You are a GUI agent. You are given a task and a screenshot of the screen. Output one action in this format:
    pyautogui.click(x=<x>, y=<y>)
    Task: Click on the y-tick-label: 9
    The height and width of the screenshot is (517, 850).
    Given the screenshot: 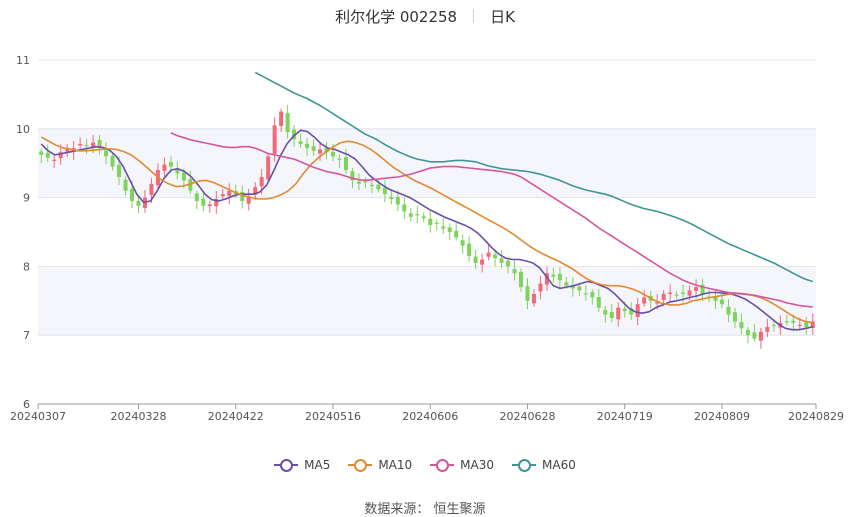 What is the action you would take?
    pyautogui.click(x=26, y=198)
    